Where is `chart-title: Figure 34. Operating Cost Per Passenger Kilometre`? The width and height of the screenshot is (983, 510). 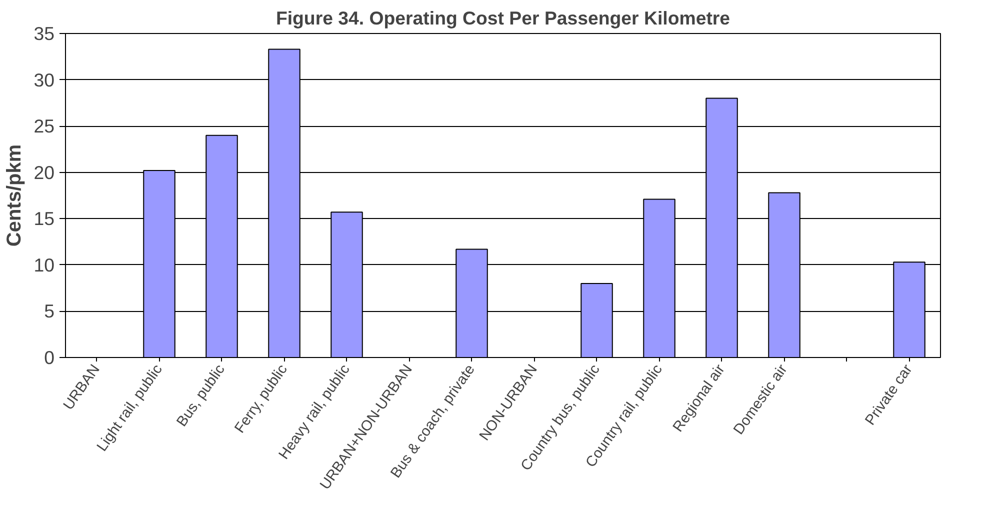
chart-title: Figure 34. Operating Cost Per Passenger Kilometre is located at coordinates (503, 18).